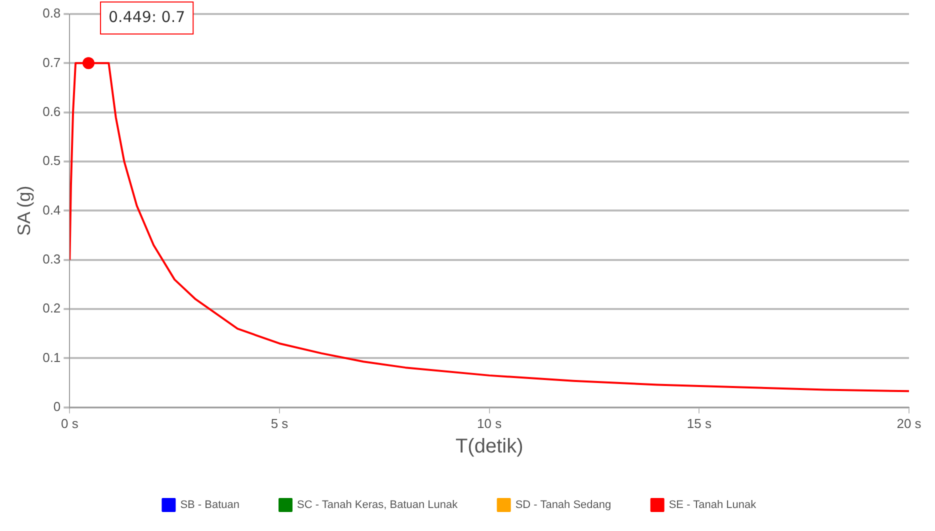 The width and height of the screenshot is (935, 531). Describe the element at coordinates (51, 258) in the screenshot. I see `y-tick-label: 0.3` at that location.